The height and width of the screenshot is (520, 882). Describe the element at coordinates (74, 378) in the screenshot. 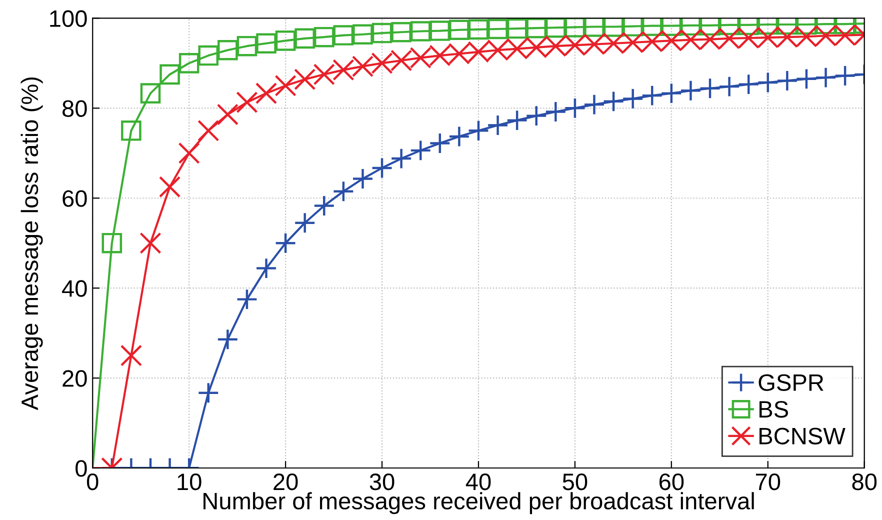

I see `y-tick-label: 20` at that location.